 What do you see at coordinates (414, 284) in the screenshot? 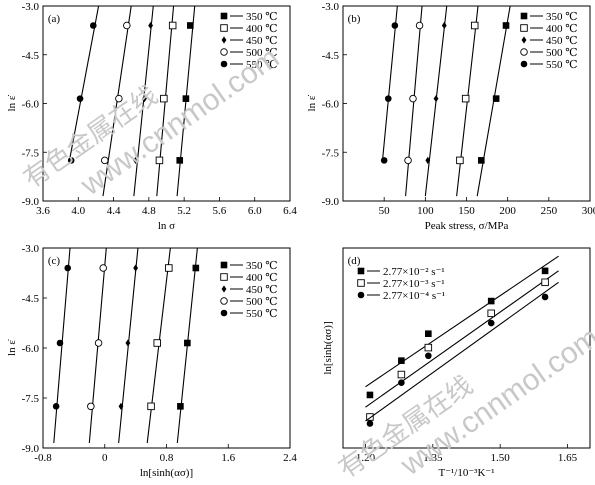
I see `panel-d-legend-label: 2.77×10⁻³ s⁻¹` at bounding box center [414, 284].